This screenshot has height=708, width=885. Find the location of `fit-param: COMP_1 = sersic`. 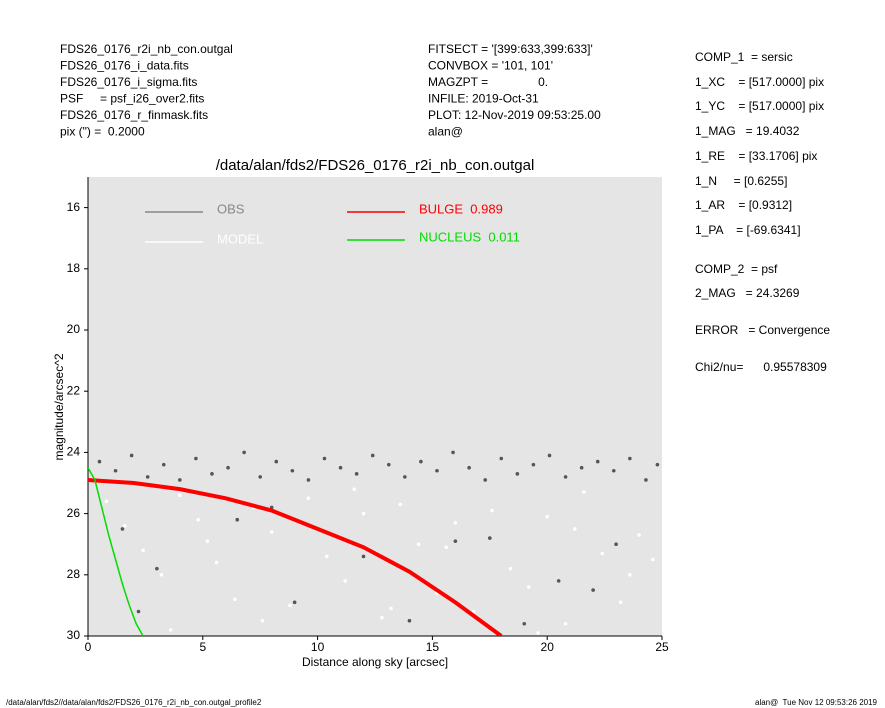

fit-param: COMP_1 = sersic is located at coordinates (744, 57).